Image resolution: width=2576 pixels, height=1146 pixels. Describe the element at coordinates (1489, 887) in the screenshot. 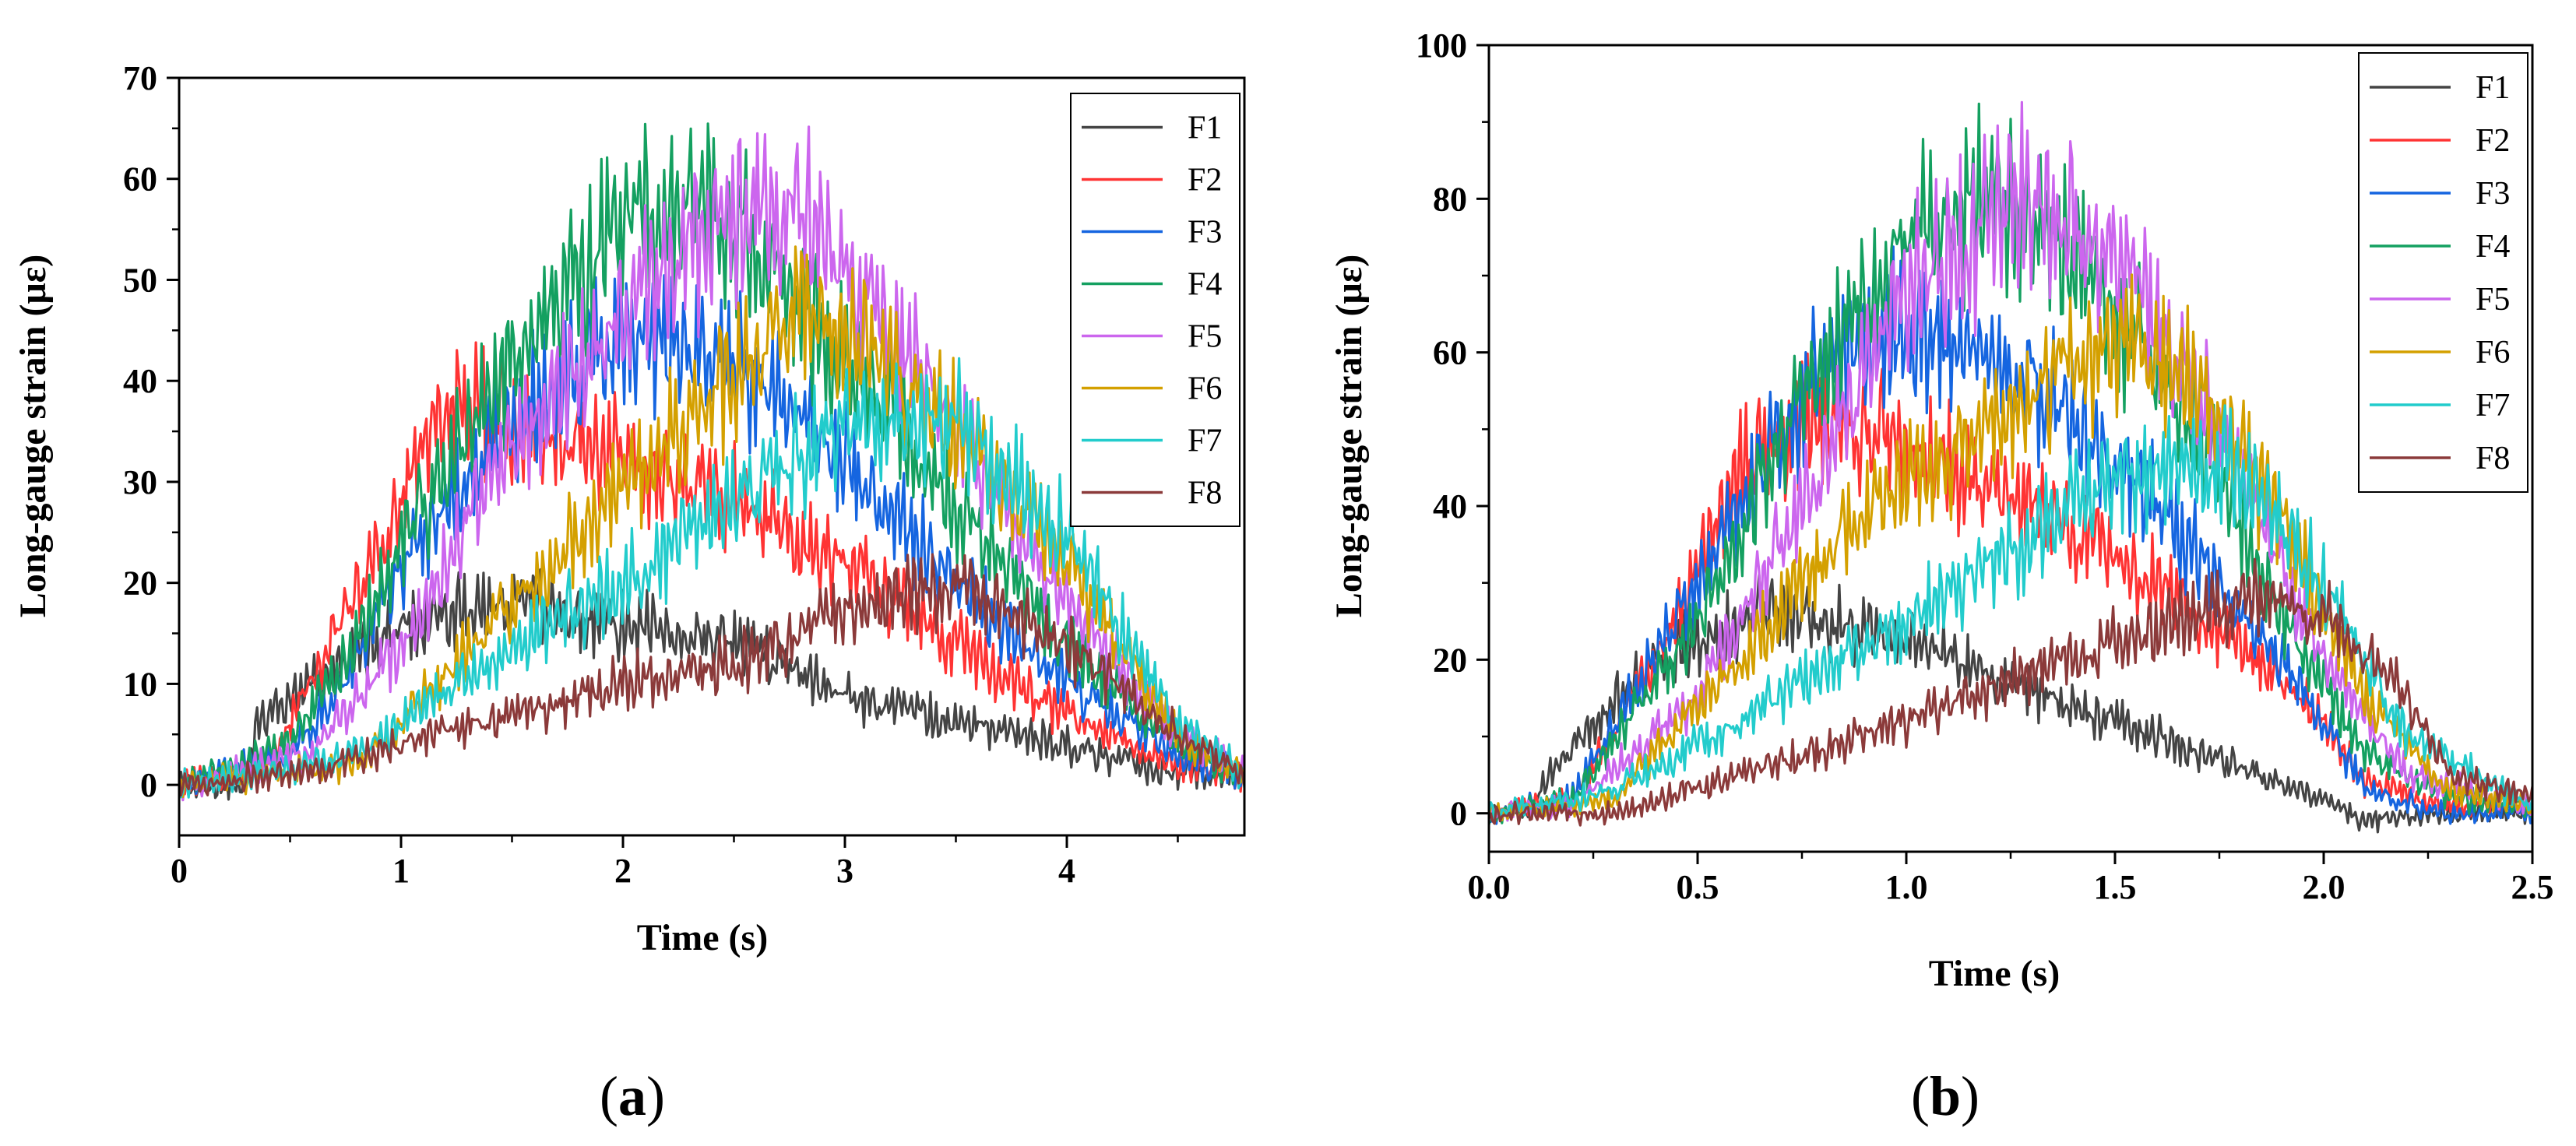

I see `panel-b-x-tick-label: 0.0` at that location.